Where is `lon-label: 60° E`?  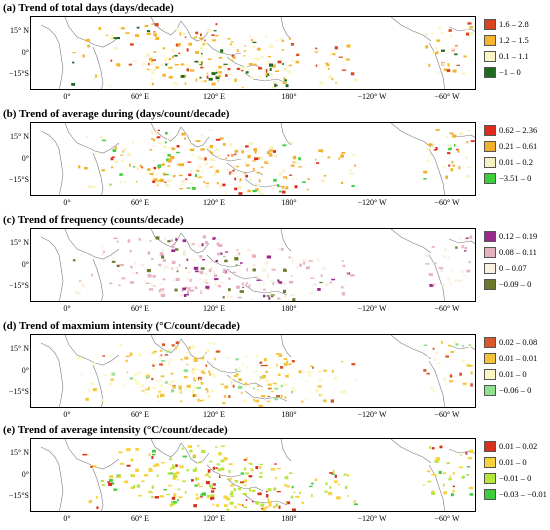 lon-label: 60° E is located at coordinates (140, 96).